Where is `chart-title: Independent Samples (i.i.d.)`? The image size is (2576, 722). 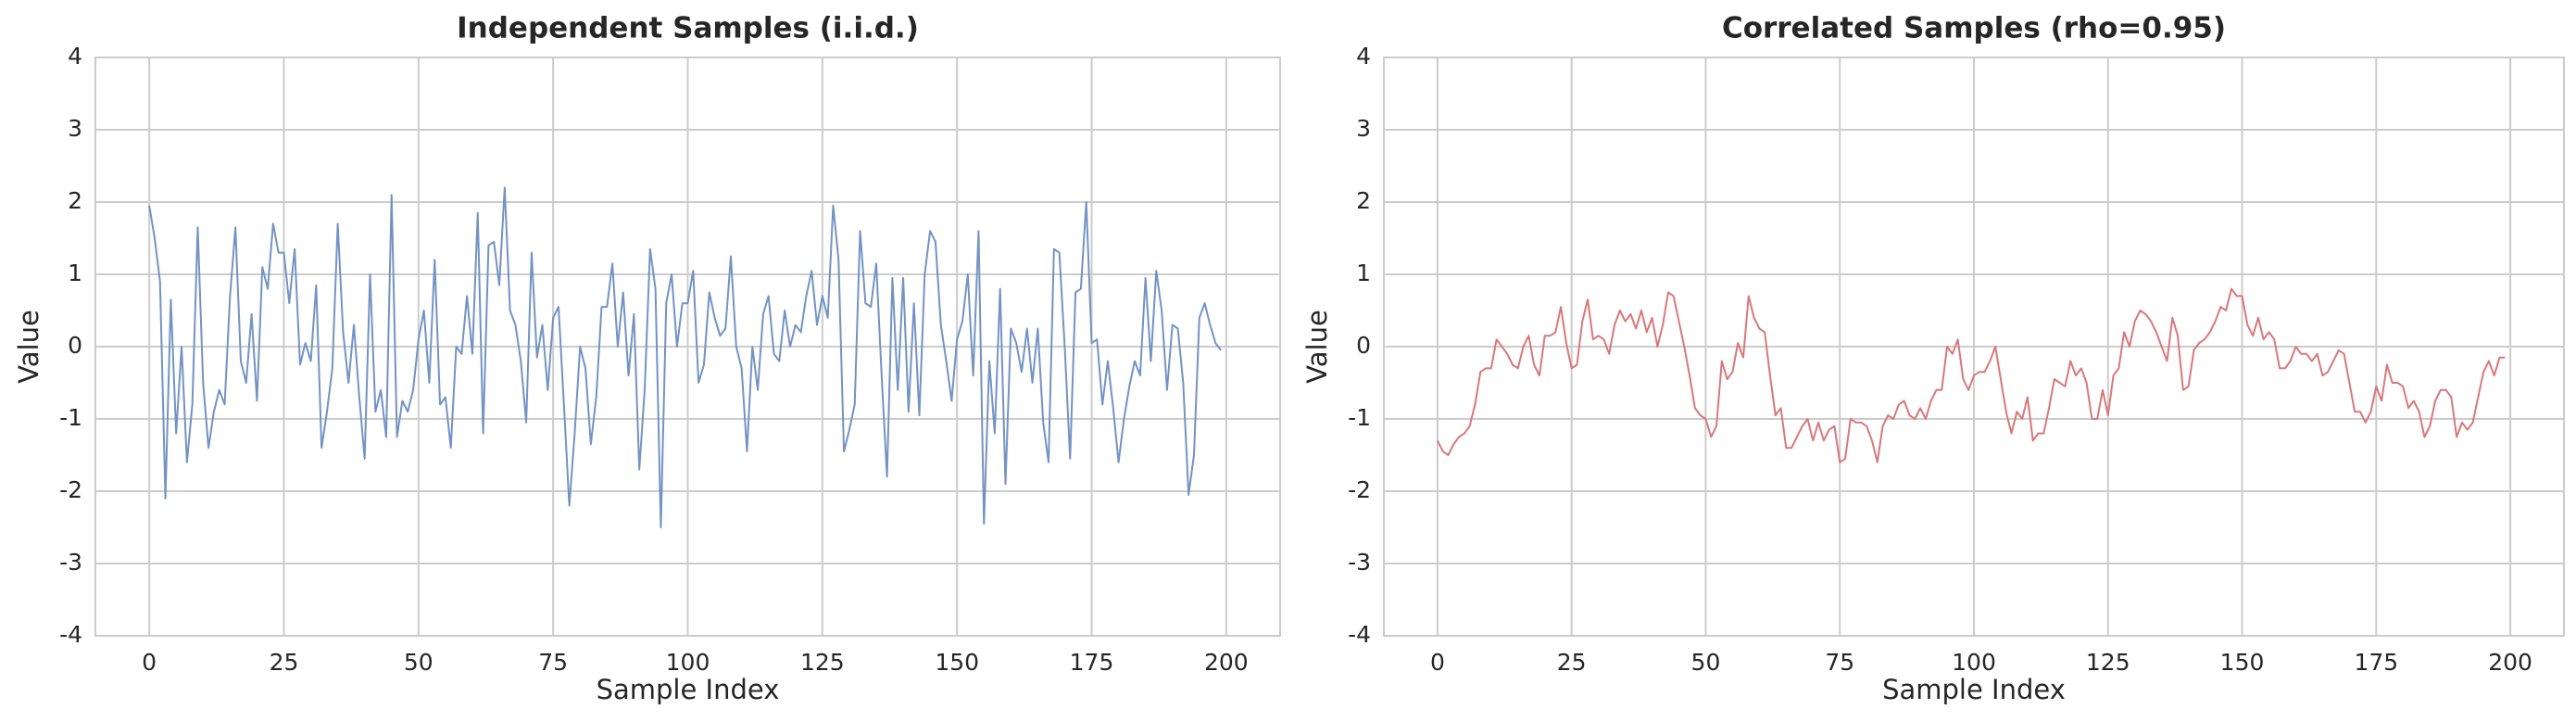
chart-title: Independent Samples (i.i.d.) is located at coordinates (688, 28).